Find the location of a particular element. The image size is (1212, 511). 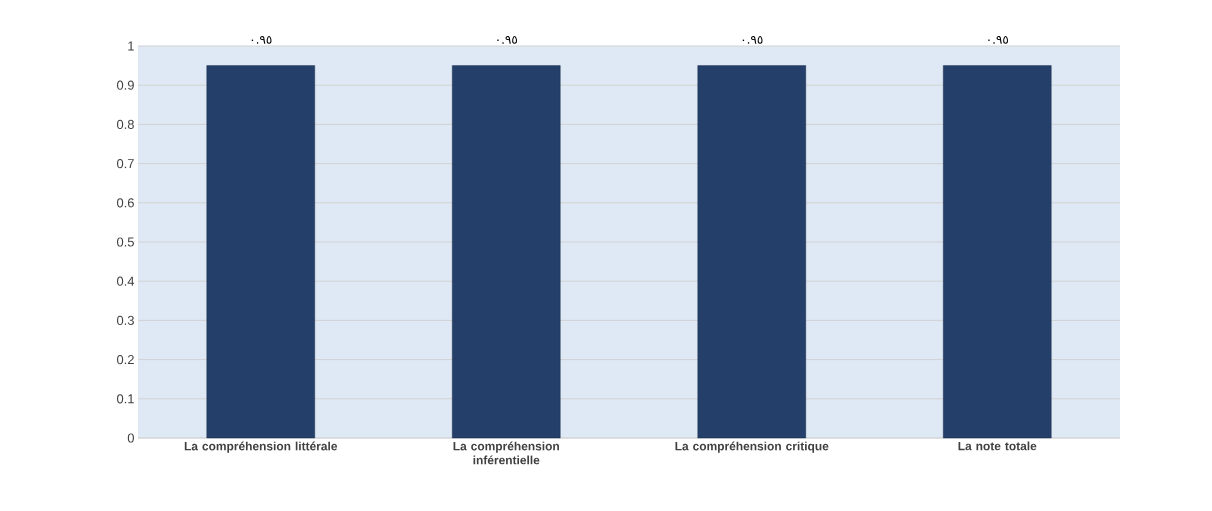

y-tick-label: 0.8 is located at coordinates (125, 124).